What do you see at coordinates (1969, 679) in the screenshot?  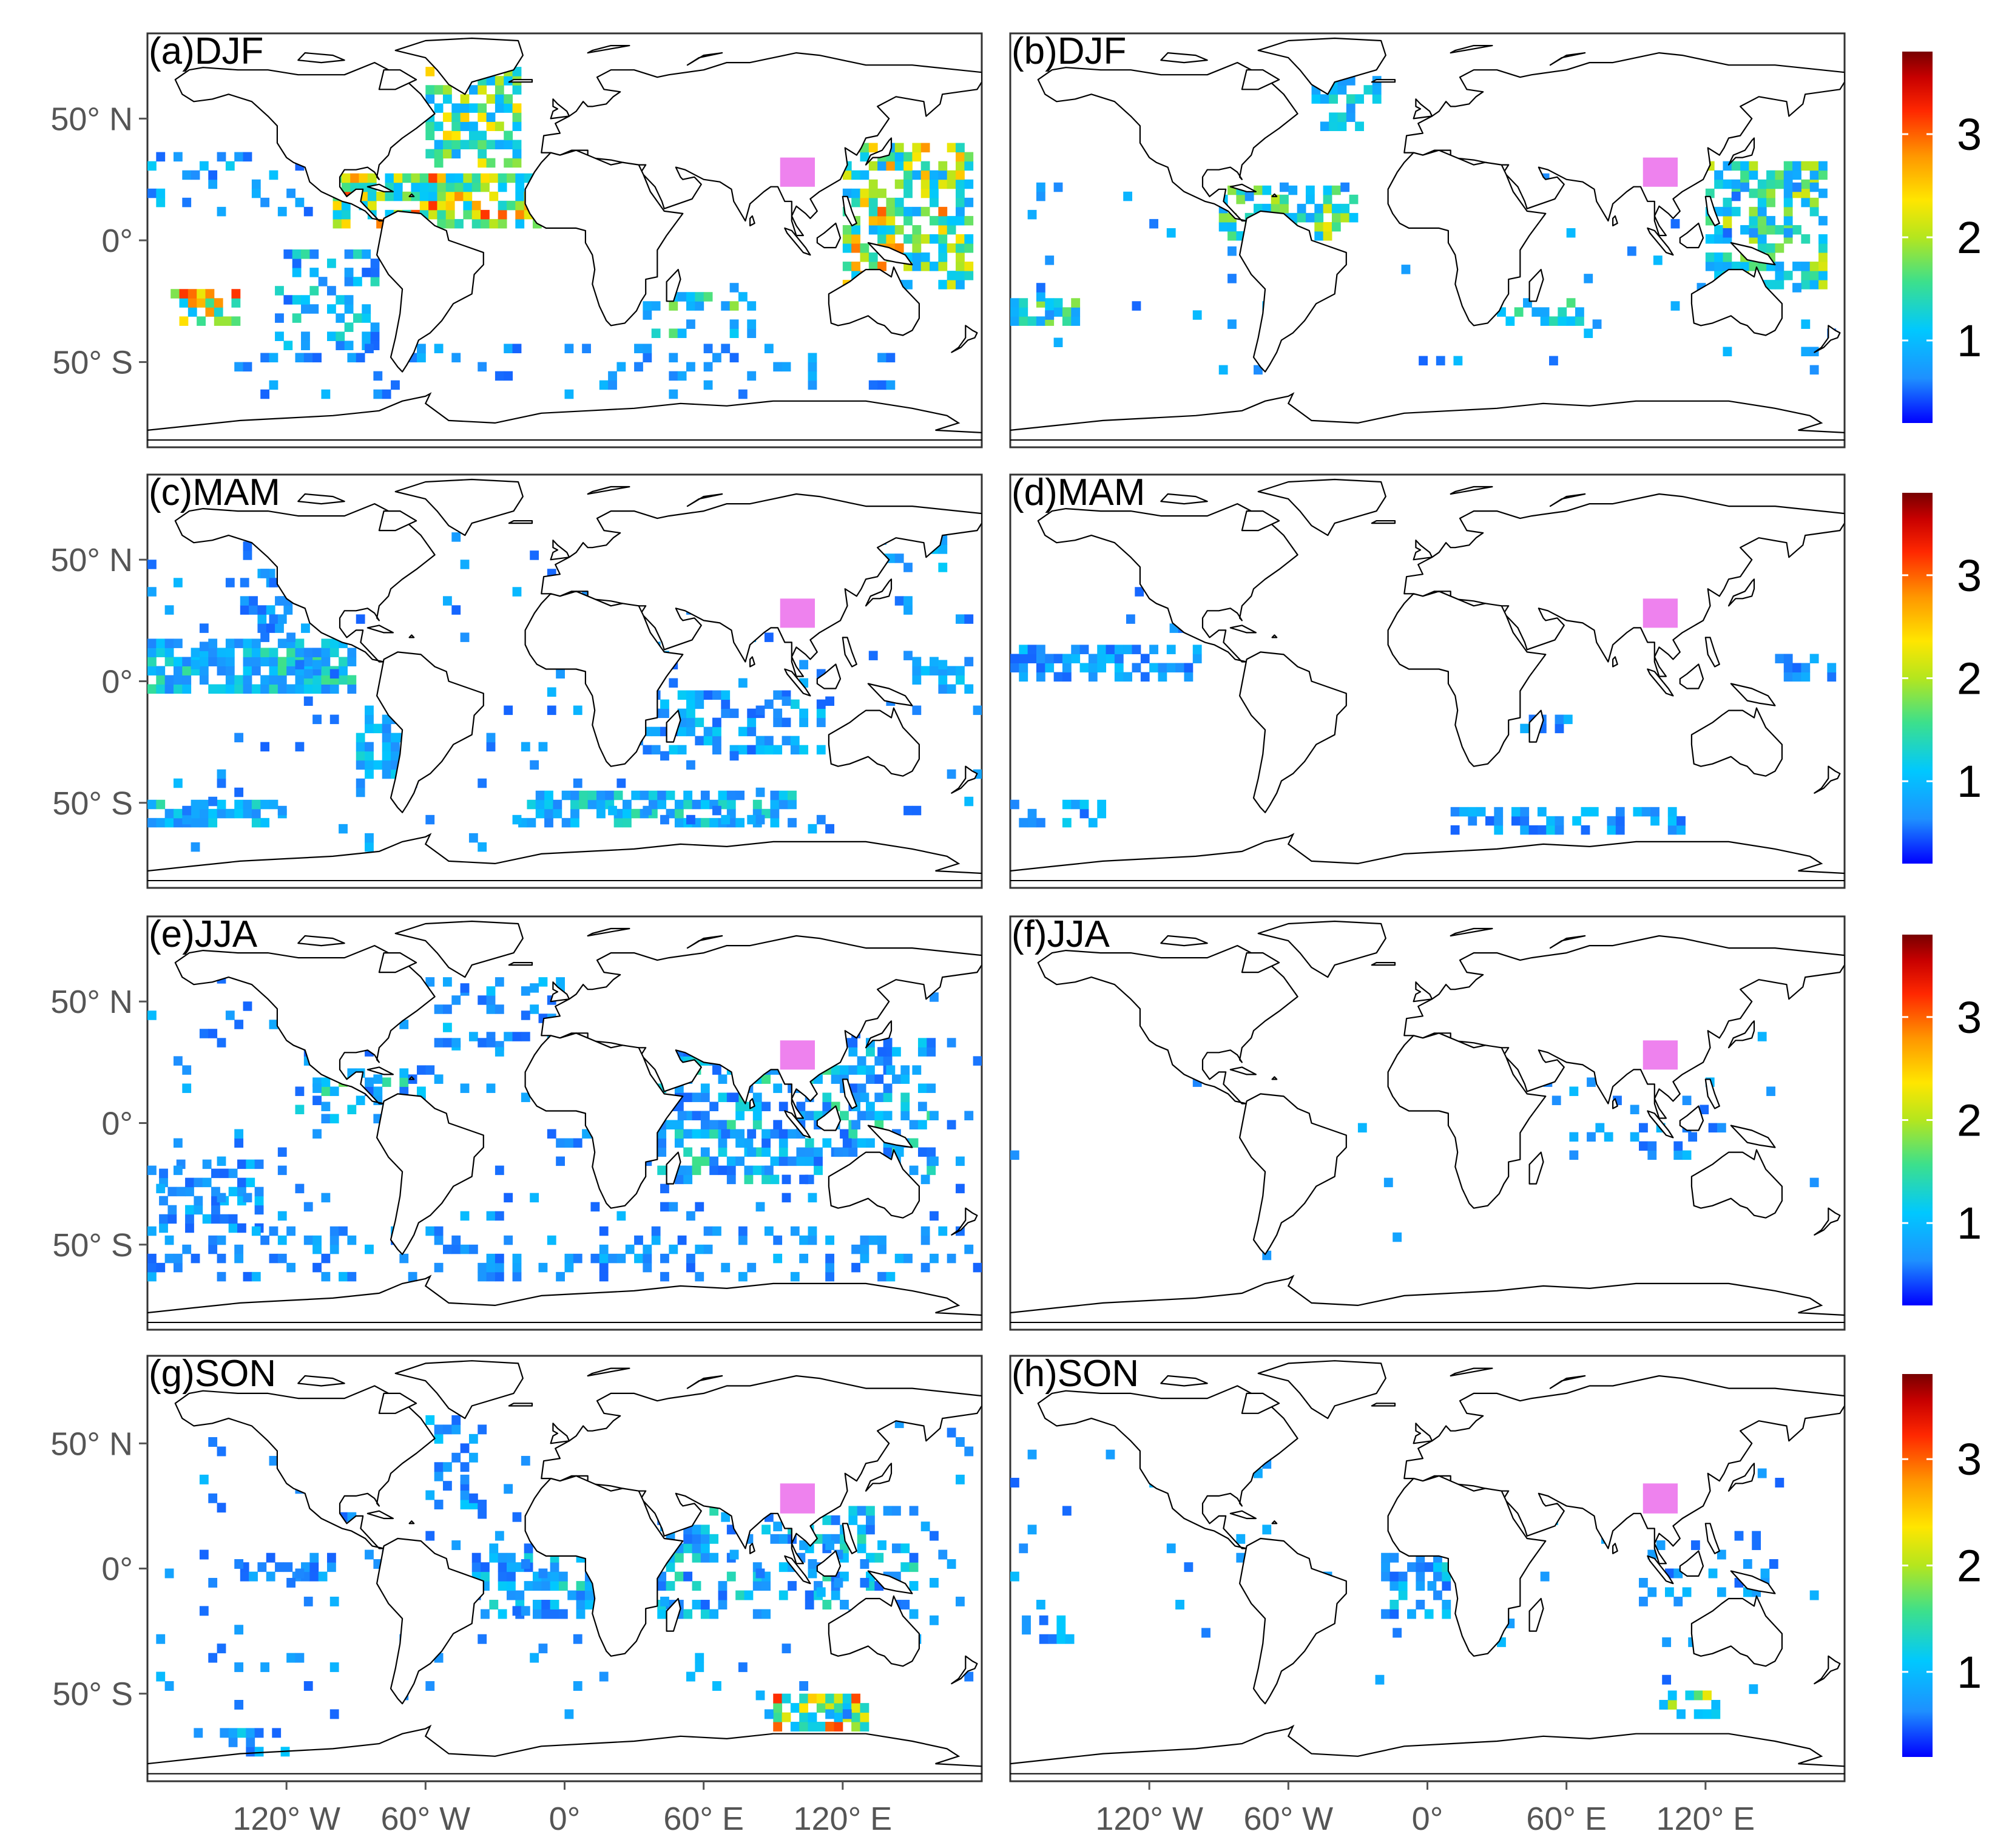 I see `colorbar-tick-label: 2` at bounding box center [1969, 679].